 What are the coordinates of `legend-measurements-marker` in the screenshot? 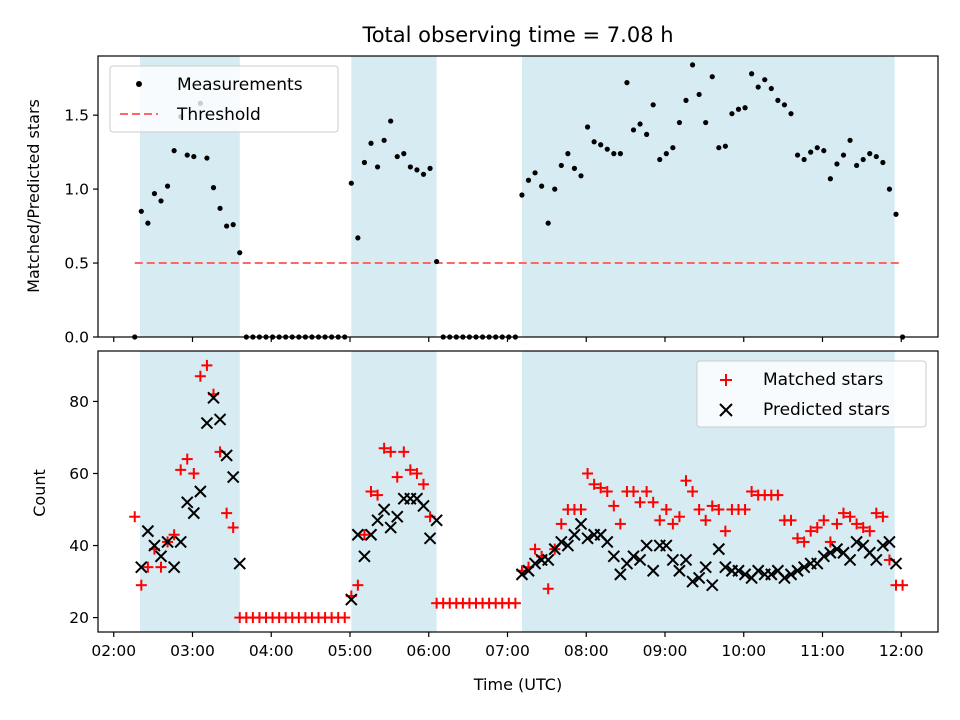 It's located at (139, 84).